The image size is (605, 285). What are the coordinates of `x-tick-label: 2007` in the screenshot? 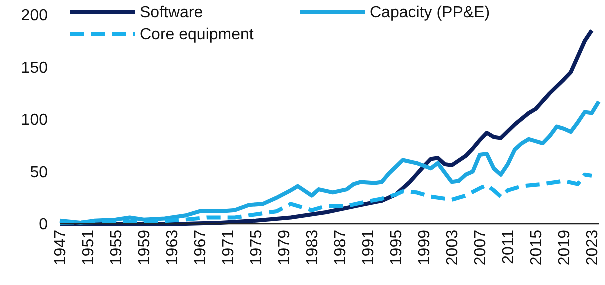 It's located at (481, 248).